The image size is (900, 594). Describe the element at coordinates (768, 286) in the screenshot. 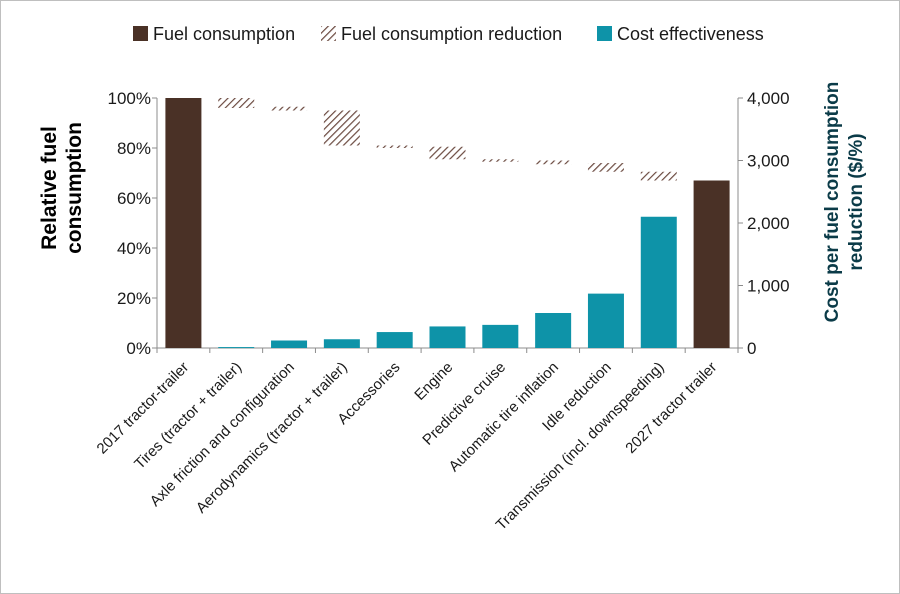

I see `right-tick-label: 1,000` at that location.